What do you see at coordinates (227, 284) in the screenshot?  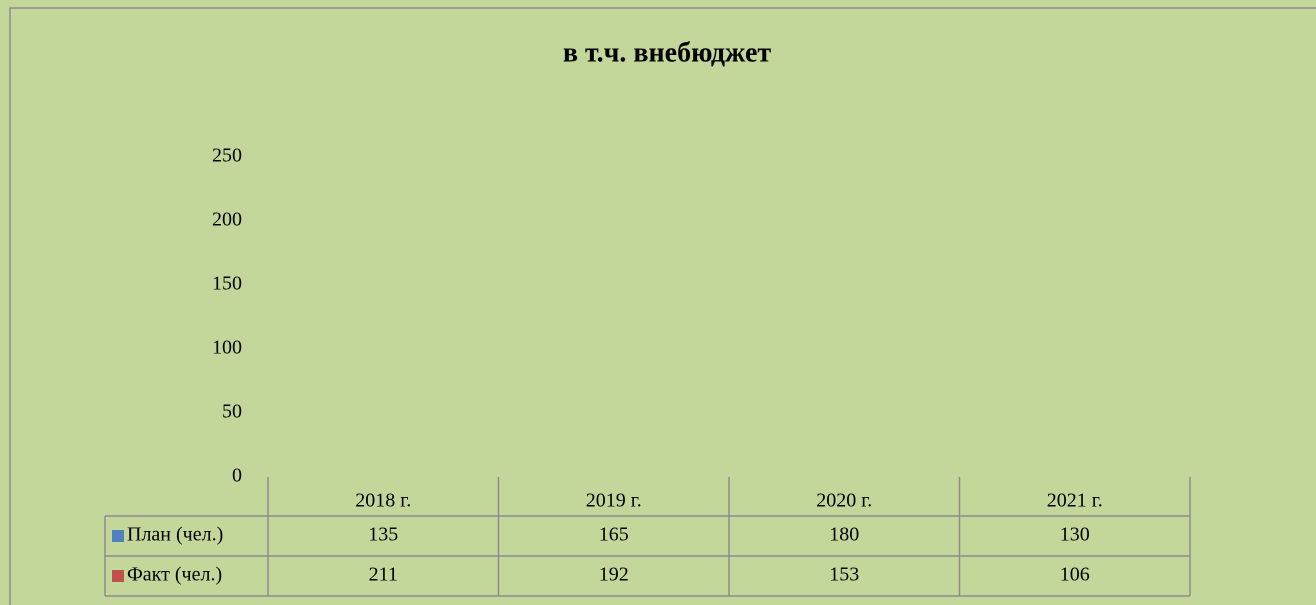 I see `y-tick-label: 150` at bounding box center [227, 284].